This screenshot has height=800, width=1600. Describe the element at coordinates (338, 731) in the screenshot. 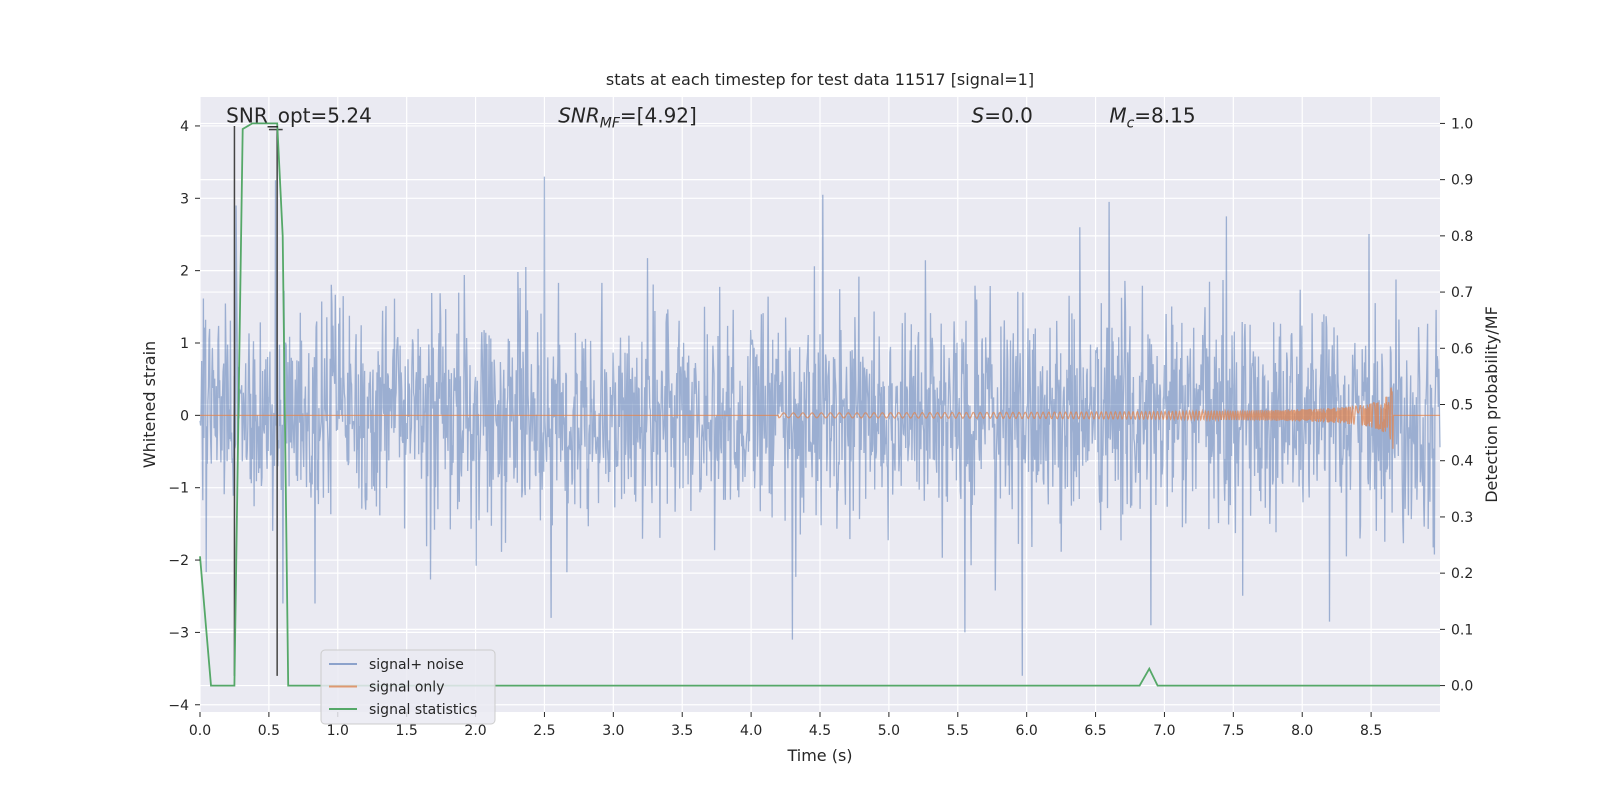

I see `x-tick-label: 1.0` at that location.